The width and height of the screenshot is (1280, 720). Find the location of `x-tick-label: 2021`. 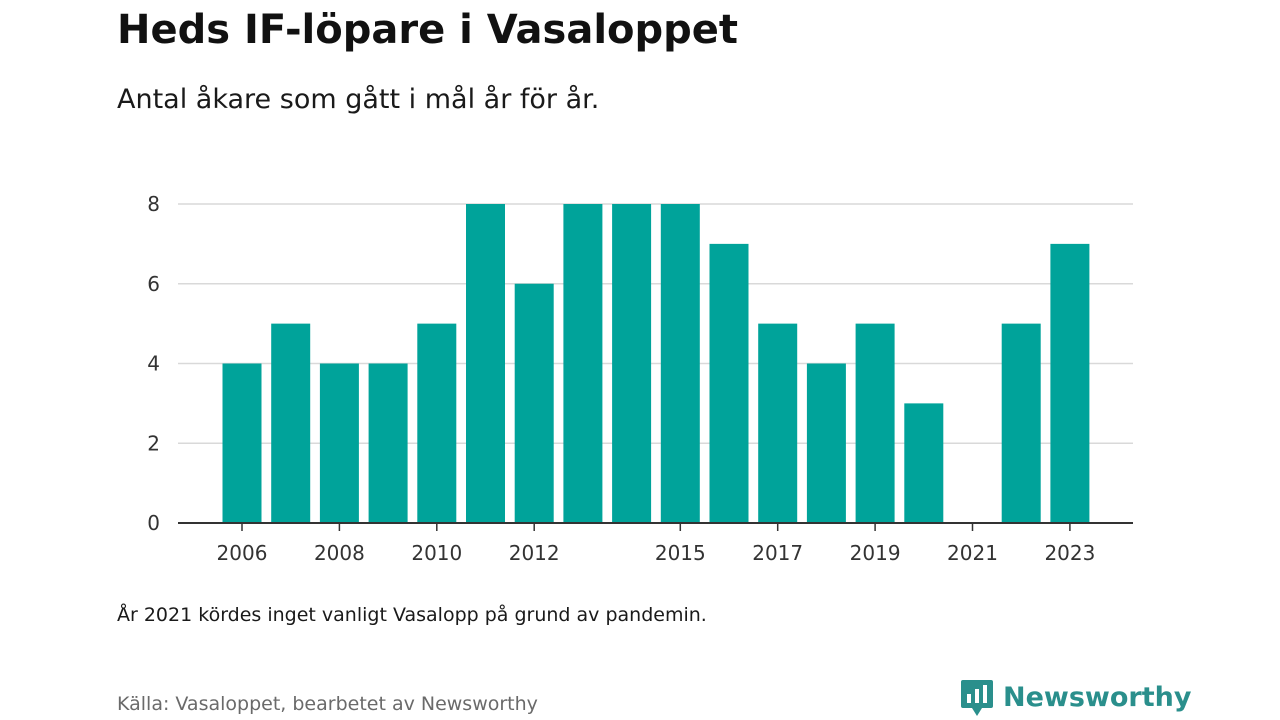

x-tick-label: 2021 is located at coordinates (972, 553).